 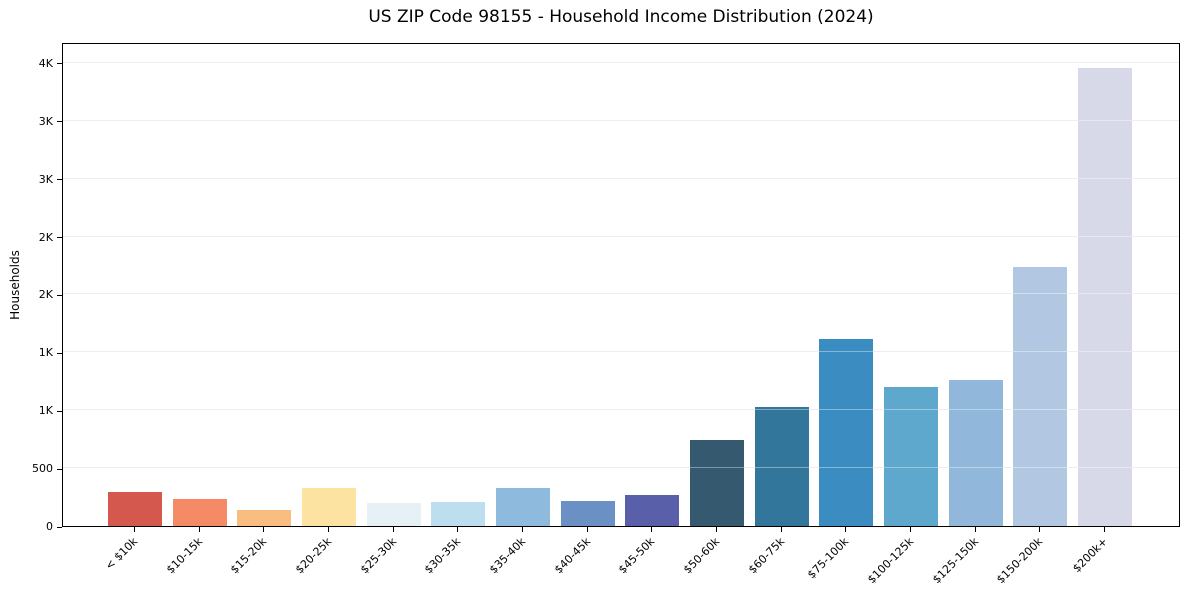 What do you see at coordinates (846, 432) in the screenshot?
I see `bar-$75-100k` at bounding box center [846, 432].